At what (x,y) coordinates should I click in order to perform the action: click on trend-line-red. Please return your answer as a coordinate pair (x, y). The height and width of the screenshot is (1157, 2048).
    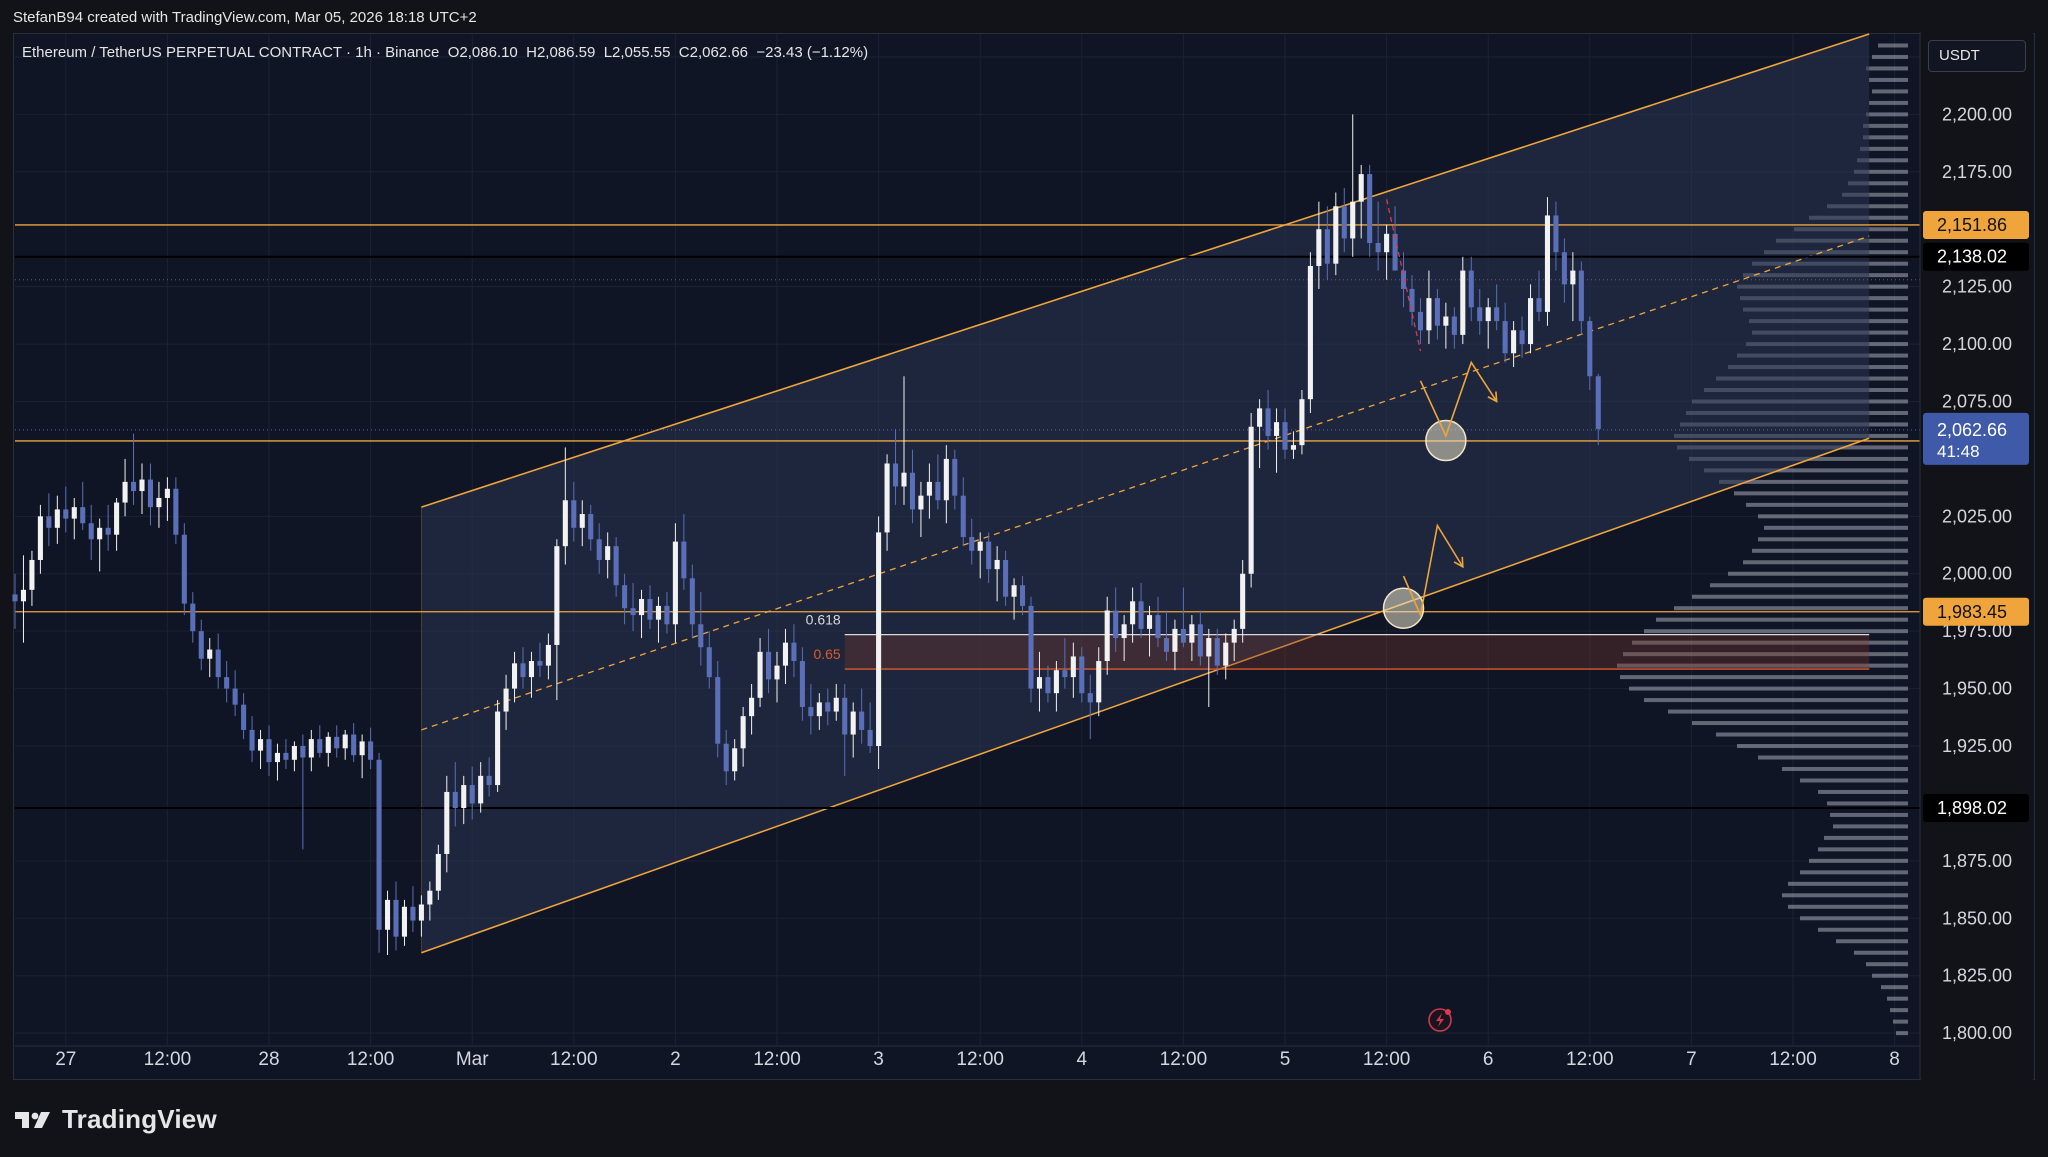
    Looking at the image, I should click on (1403, 275).